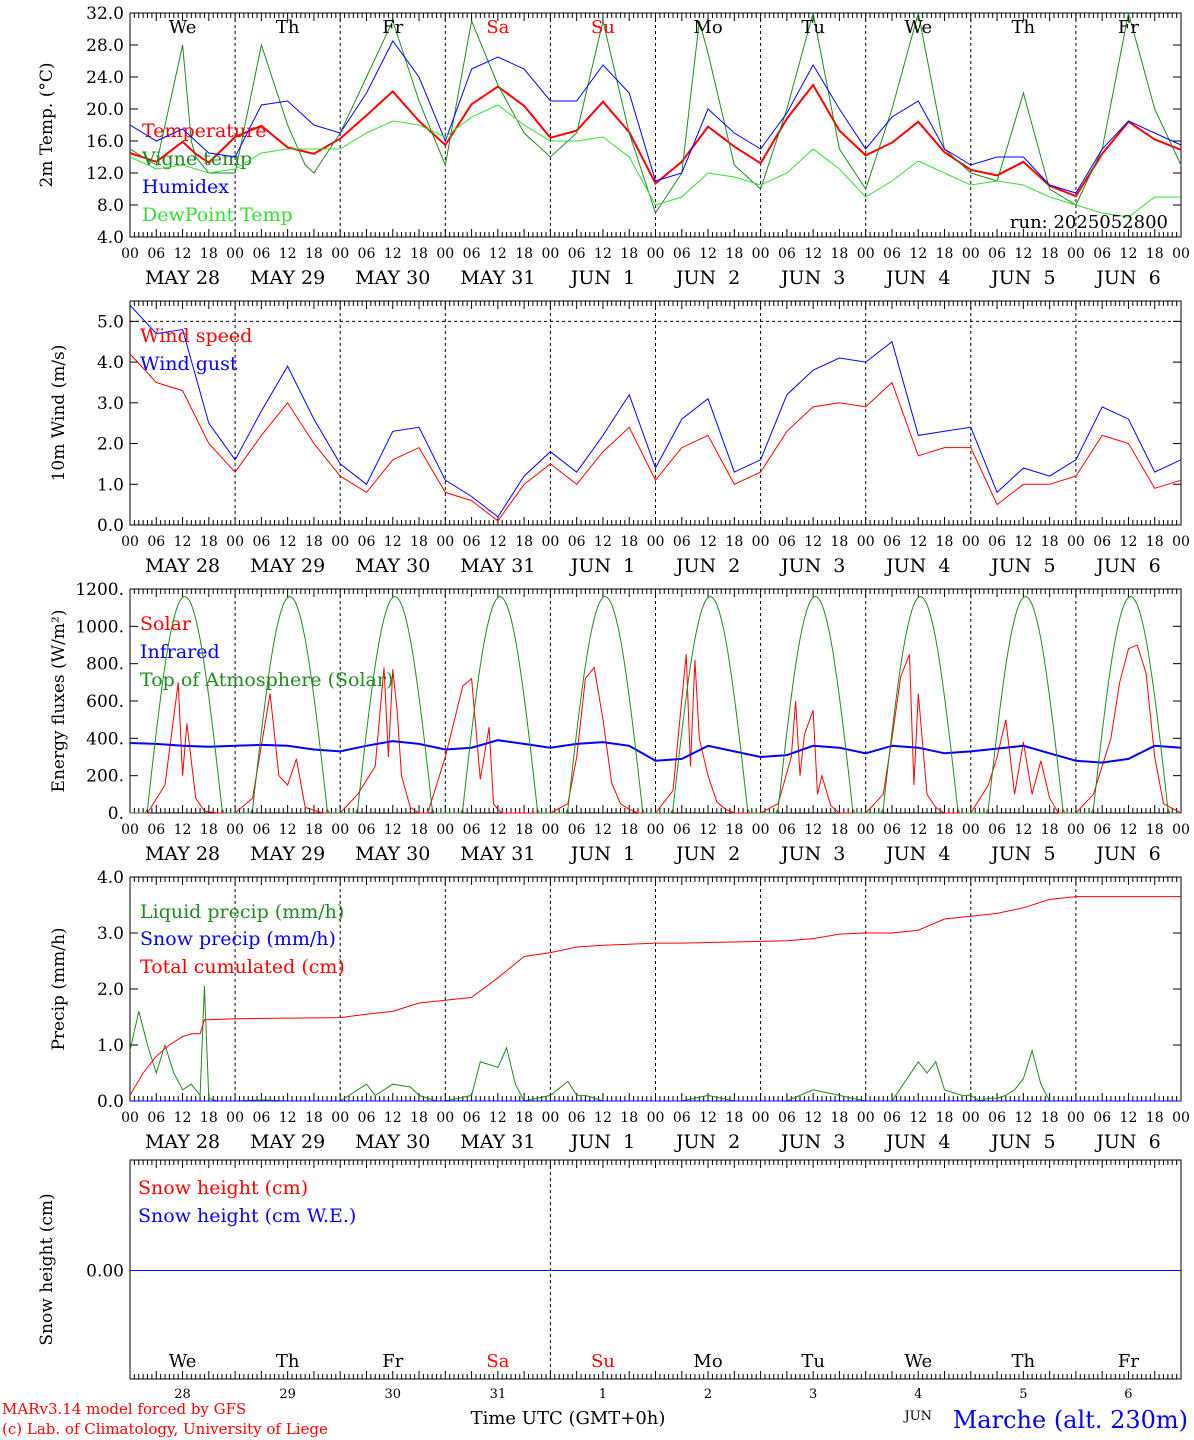  I want to click on y-tick-label: 5.0, so click(110, 322).